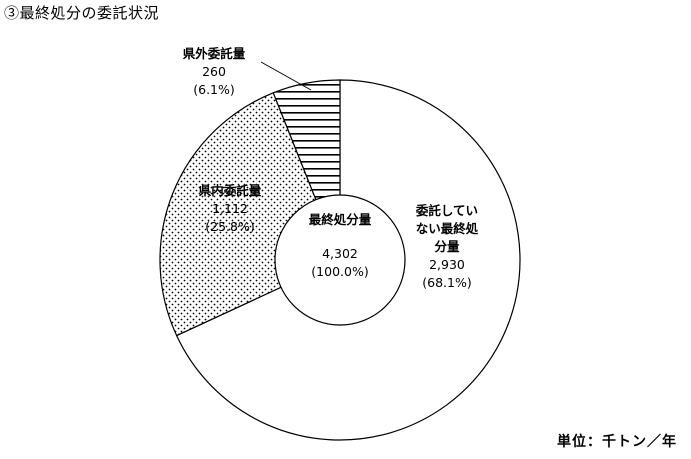  I want to click on center-value: 4,302, so click(340, 253).